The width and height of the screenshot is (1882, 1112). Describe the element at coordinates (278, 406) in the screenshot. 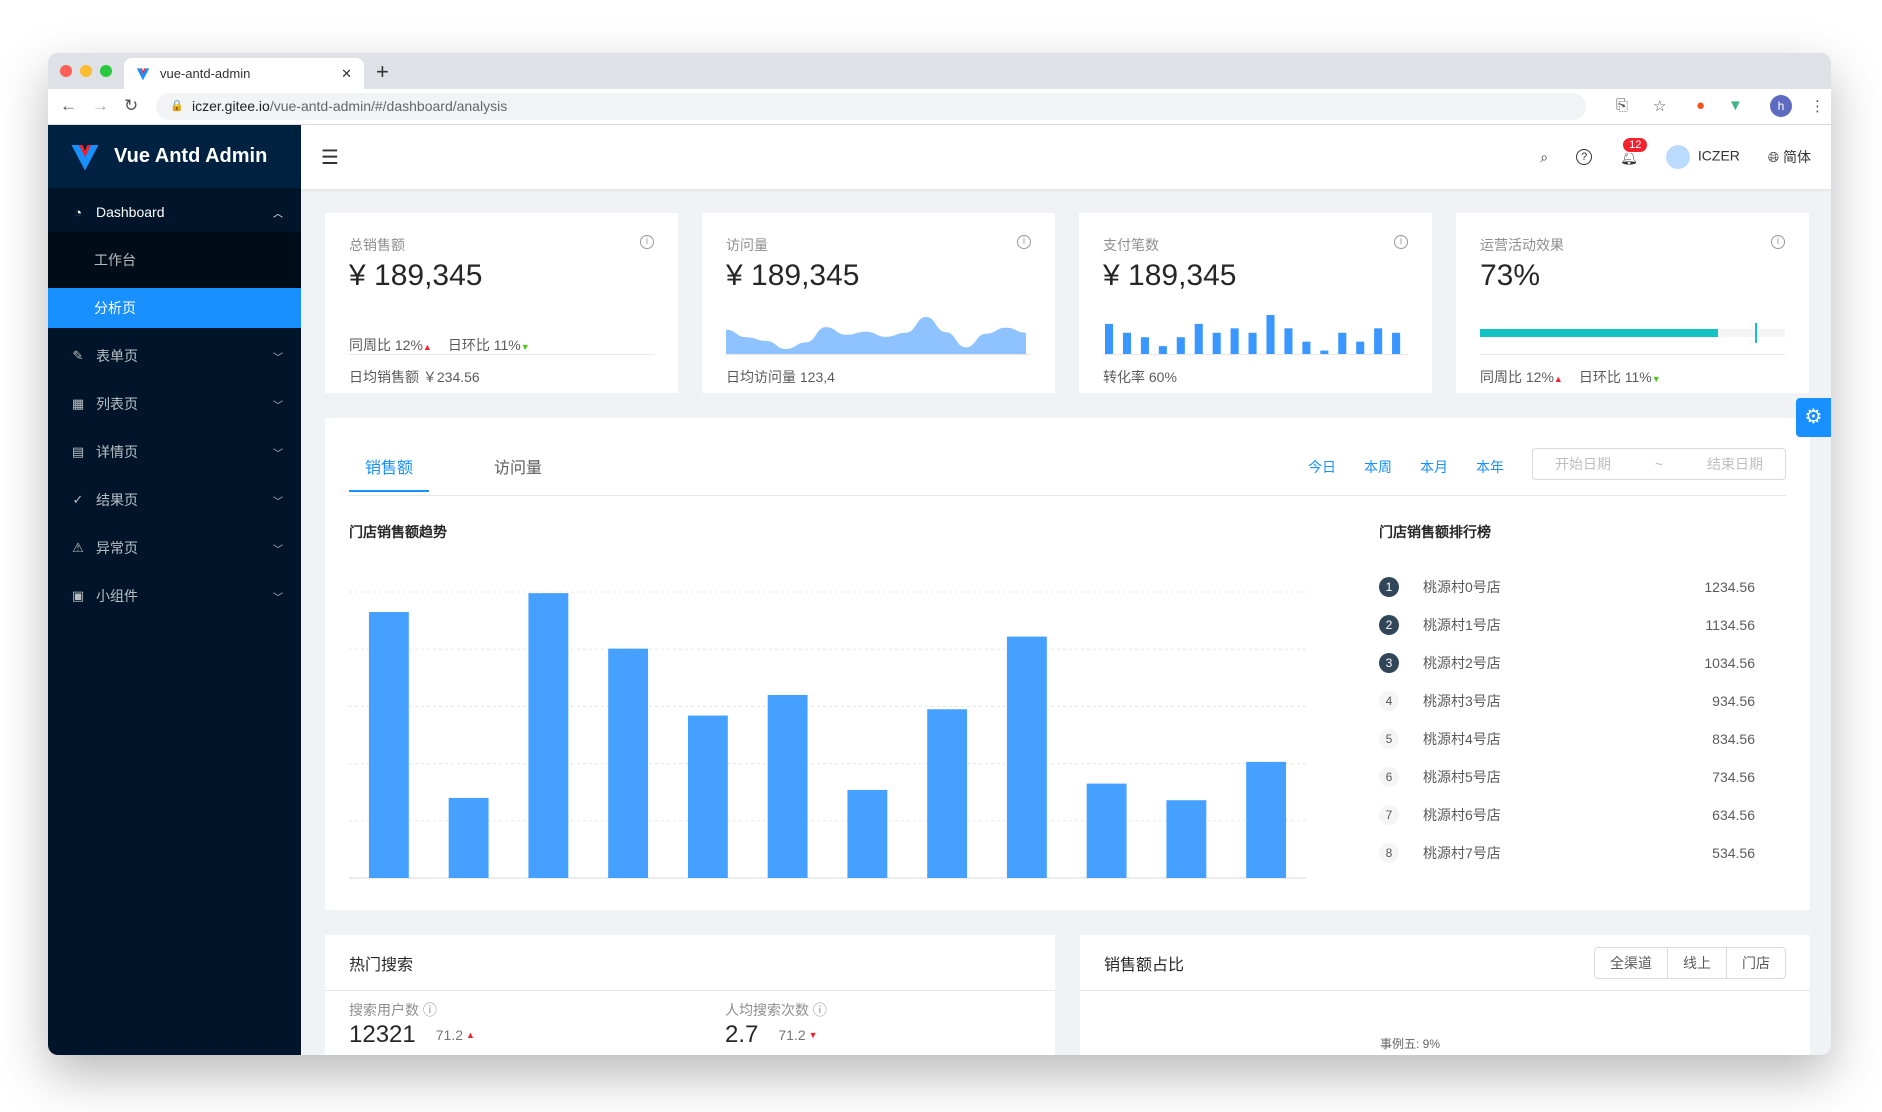

I see `chevron-down-icon: ﹀` at that location.